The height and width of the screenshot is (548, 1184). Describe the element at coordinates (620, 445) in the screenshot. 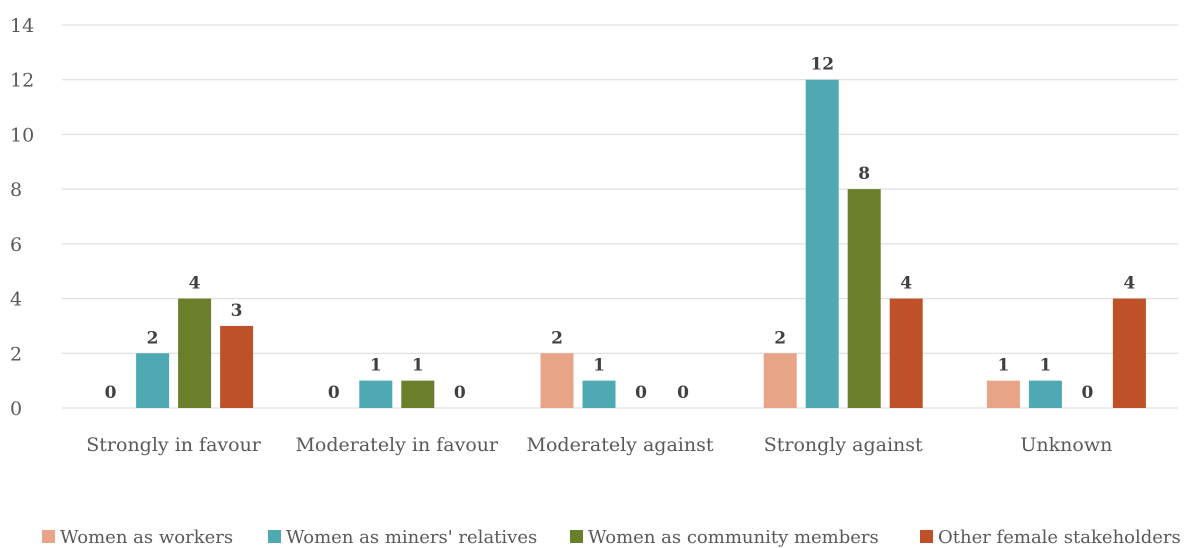

I see `x-category-label: Moderately against` at that location.